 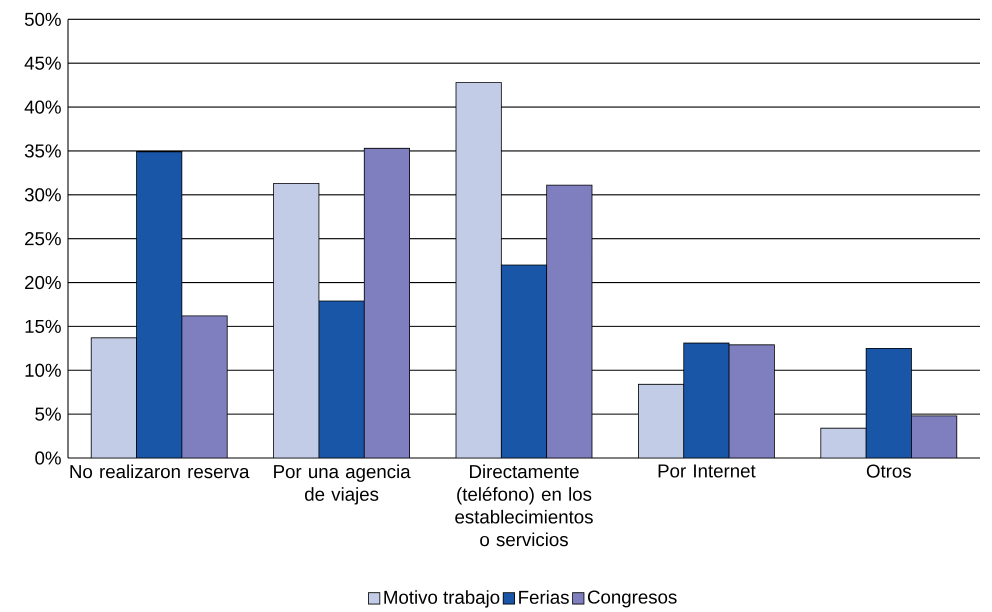 I want to click on legend-label: Congresos, so click(x=632, y=599).